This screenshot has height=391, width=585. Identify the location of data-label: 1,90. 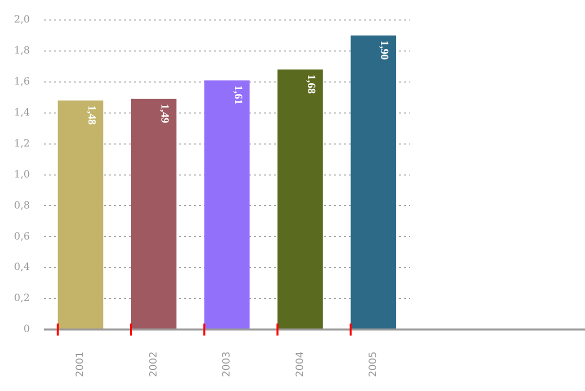
(384, 50).